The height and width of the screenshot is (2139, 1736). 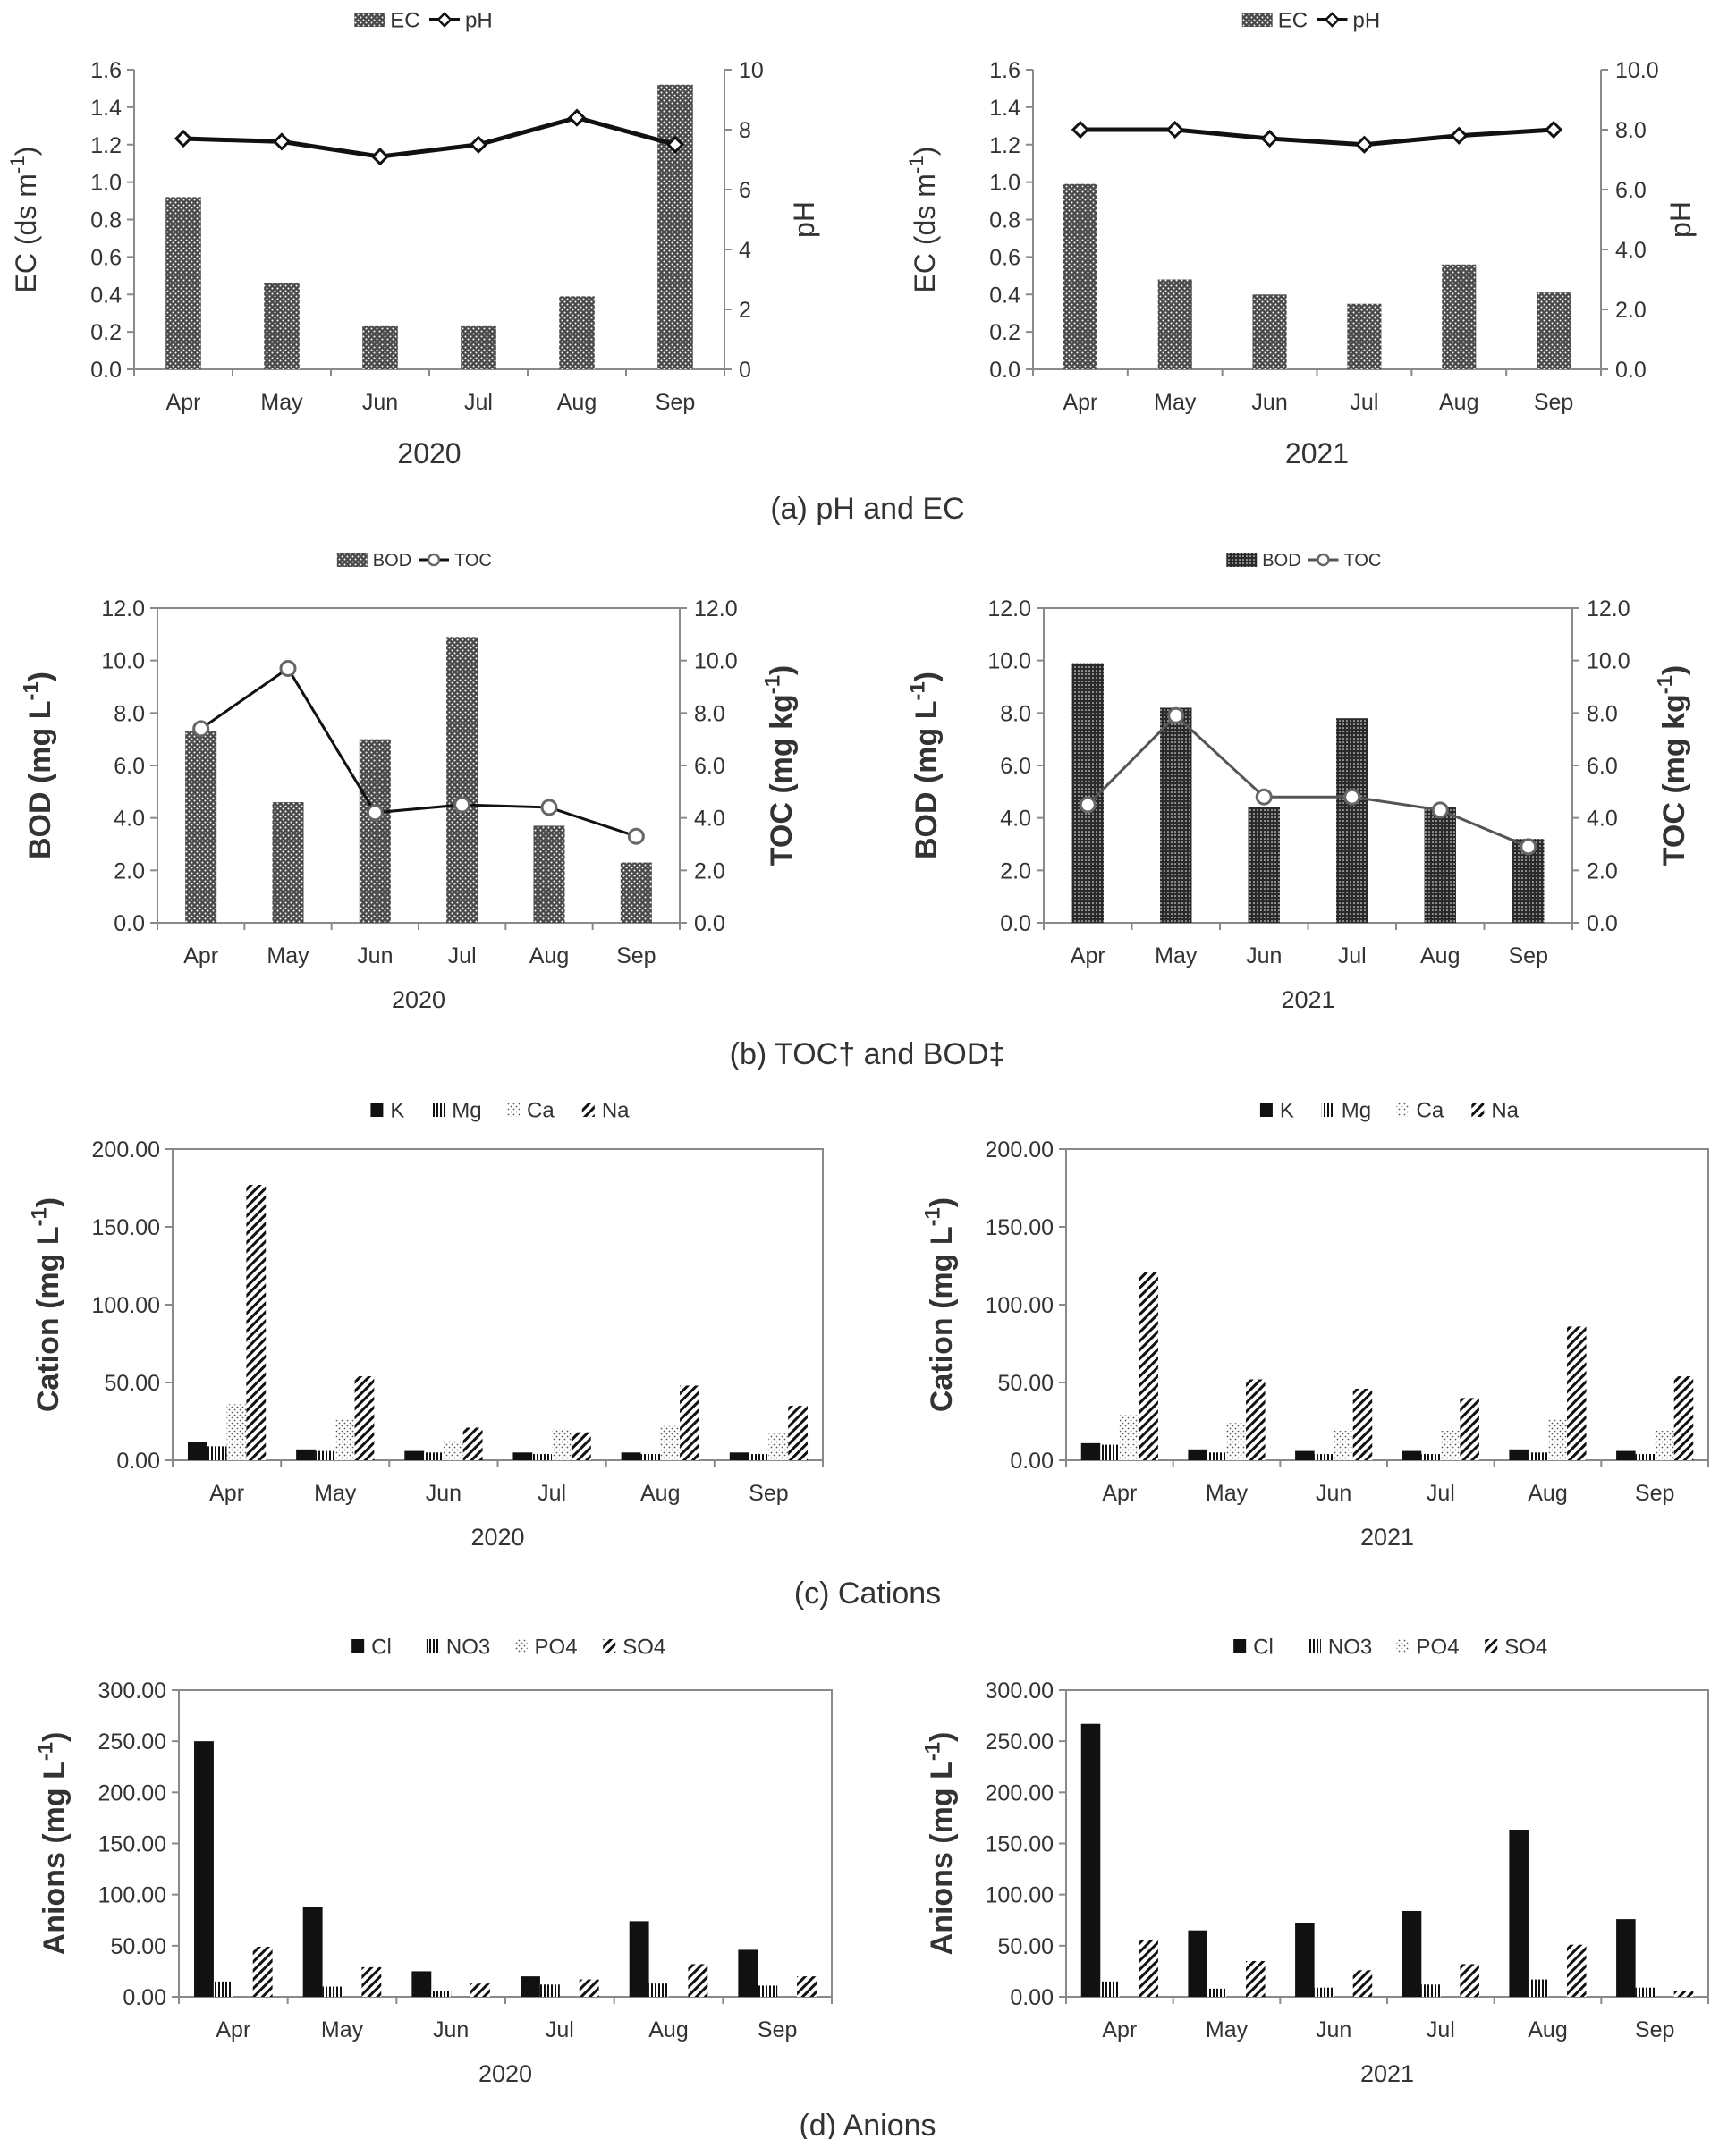 I want to click on y-tick-label: 1.0, so click(x=106, y=183).